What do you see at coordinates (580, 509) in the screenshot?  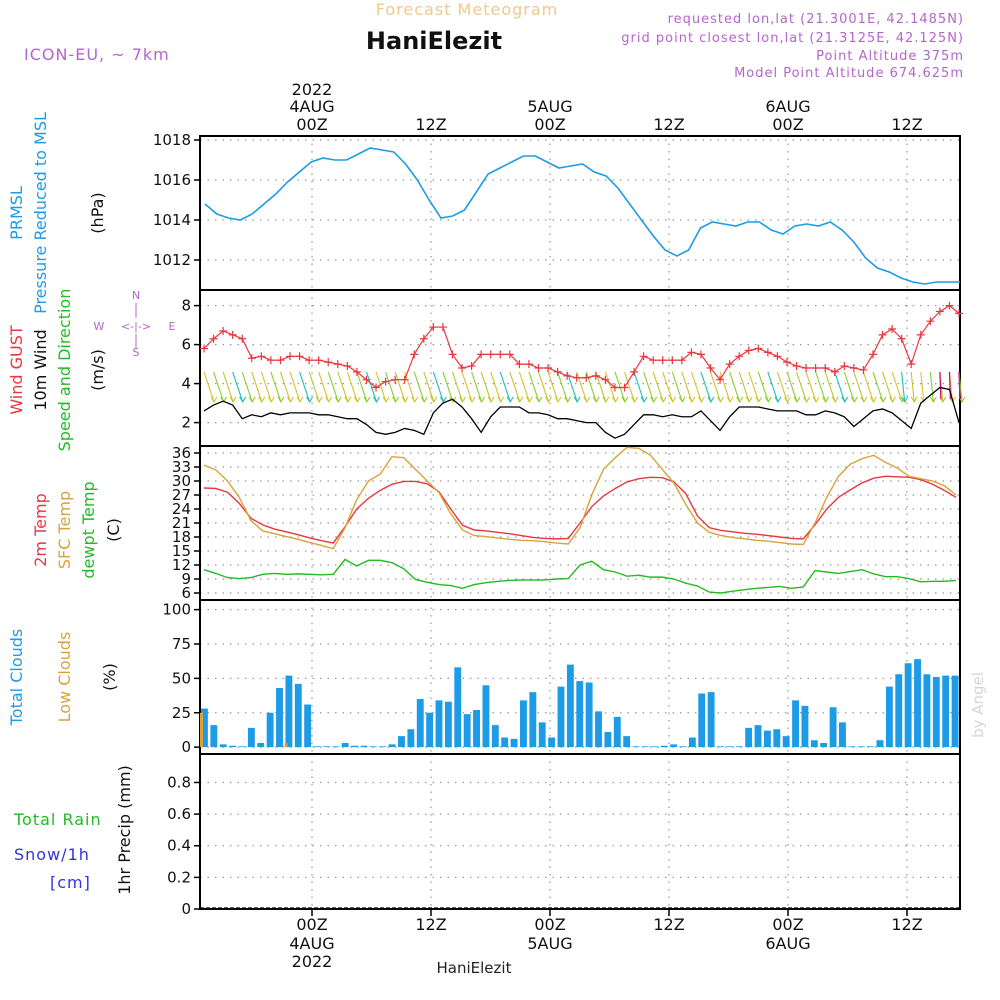 I see `temp-2m-series-line` at bounding box center [580, 509].